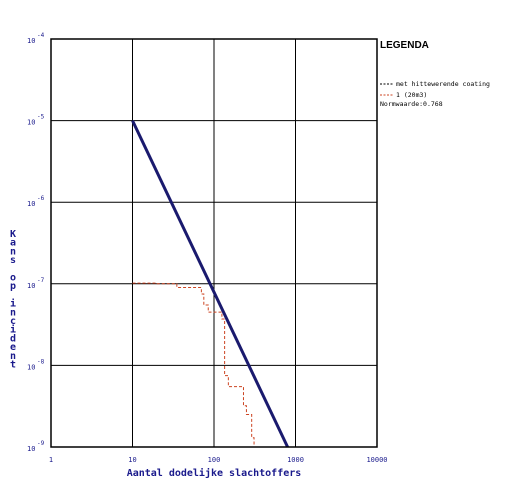 Image resolution: width=516 pixels, height=493 pixels. I want to click on x-tick-label-0: 1, so click(51, 460).